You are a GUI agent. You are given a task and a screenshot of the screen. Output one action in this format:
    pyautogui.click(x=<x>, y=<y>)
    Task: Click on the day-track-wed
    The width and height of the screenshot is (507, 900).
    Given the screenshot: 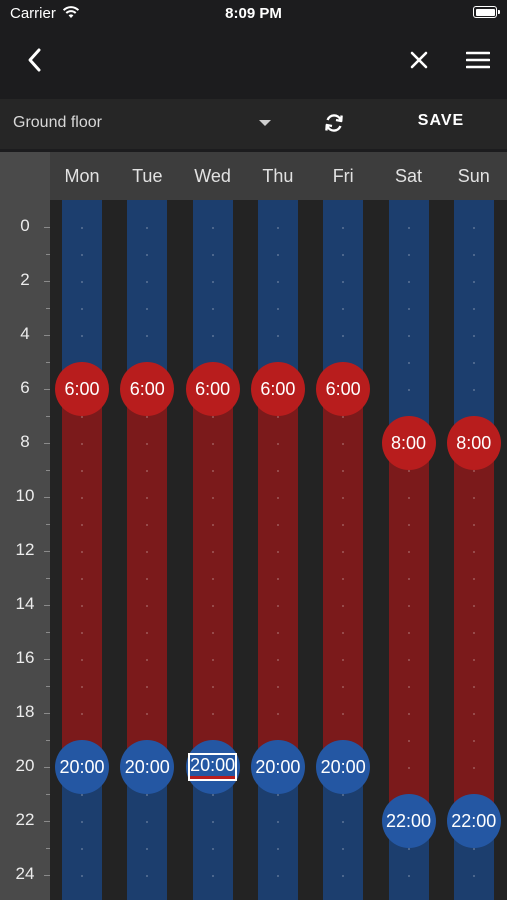 What is the action you would take?
    pyautogui.click(x=212, y=550)
    